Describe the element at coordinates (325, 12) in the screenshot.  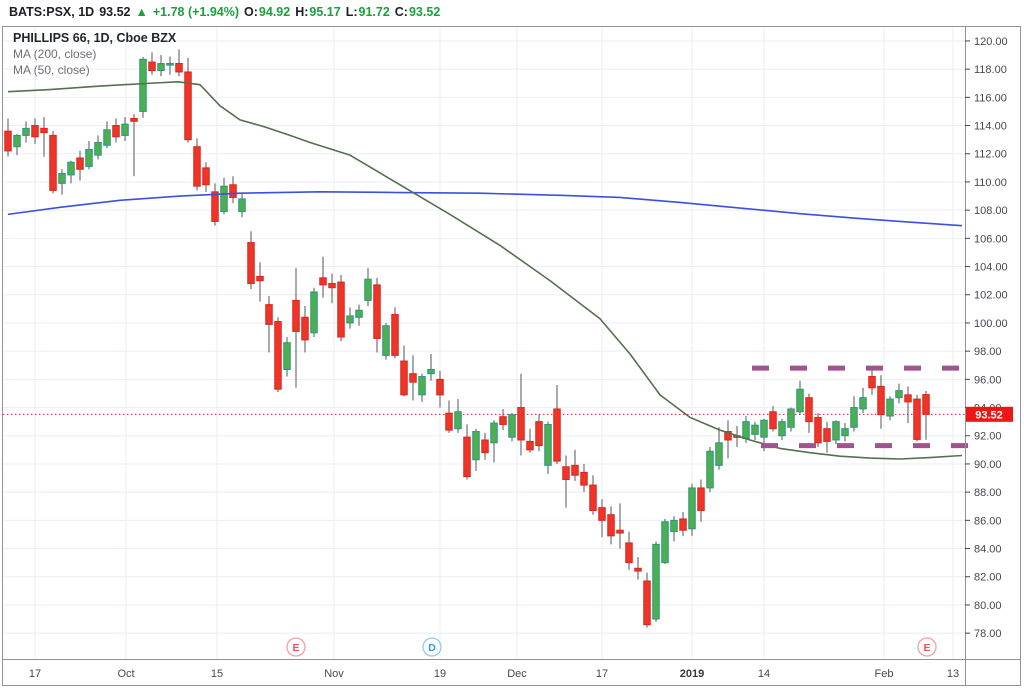
I see `high-value: 95.17` at that location.